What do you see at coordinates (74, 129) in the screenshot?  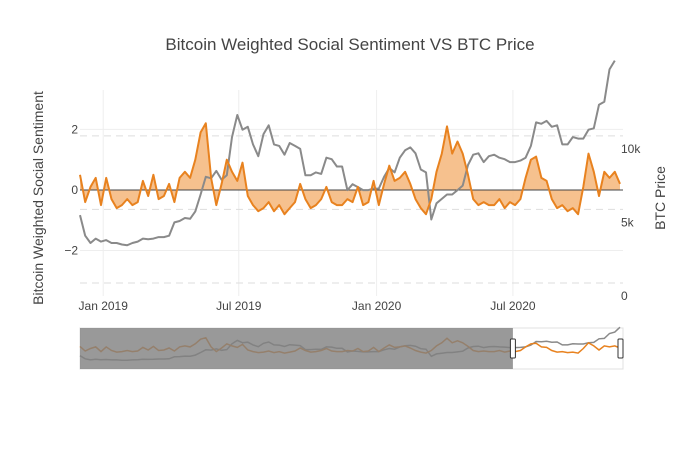 I see `y-tick-label: 2` at bounding box center [74, 129].